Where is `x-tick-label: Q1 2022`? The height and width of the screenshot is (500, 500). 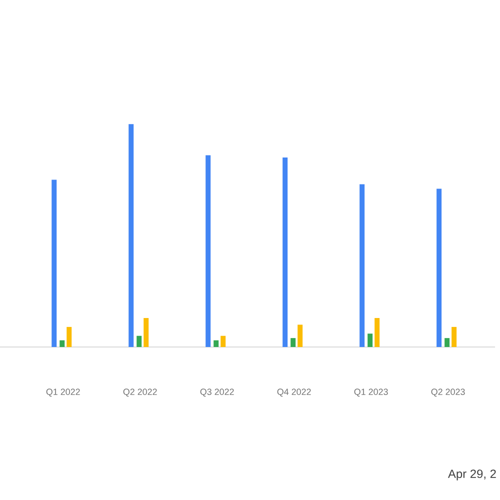
x-tick-label: Q1 2022 is located at coordinates (63, 392).